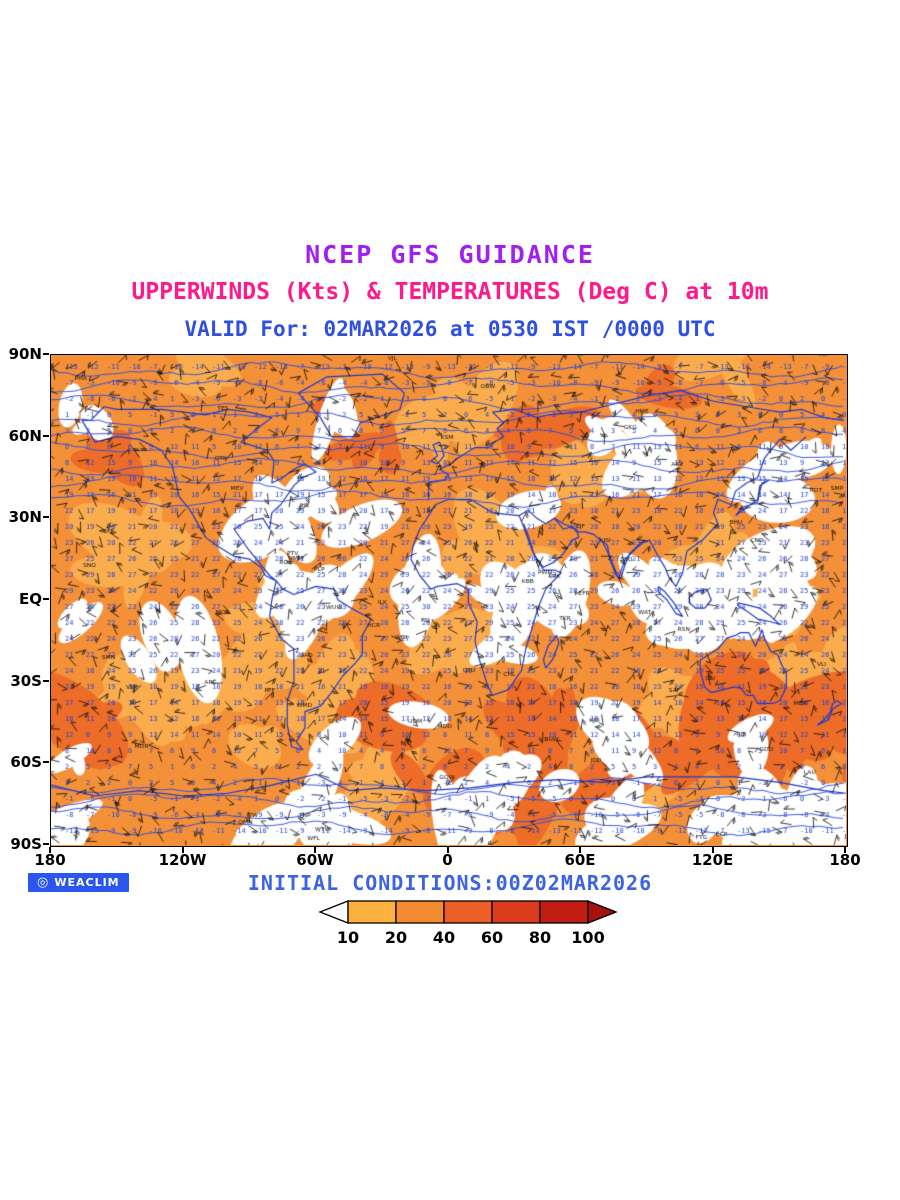 The image size is (900, 1200). Describe the element at coordinates (25, 435) in the screenshot. I see `y-axis-label-60N: 60N` at that location.